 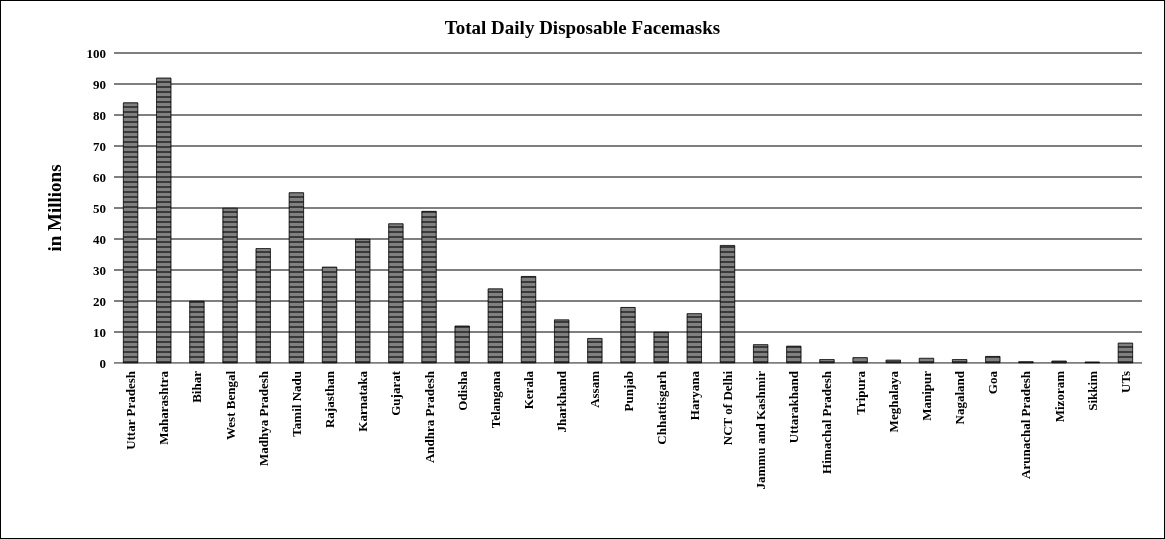 What do you see at coordinates (462, 390) in the screenshot?
I see `x-tick-label: Odisha` at bounding box center [462, 390].